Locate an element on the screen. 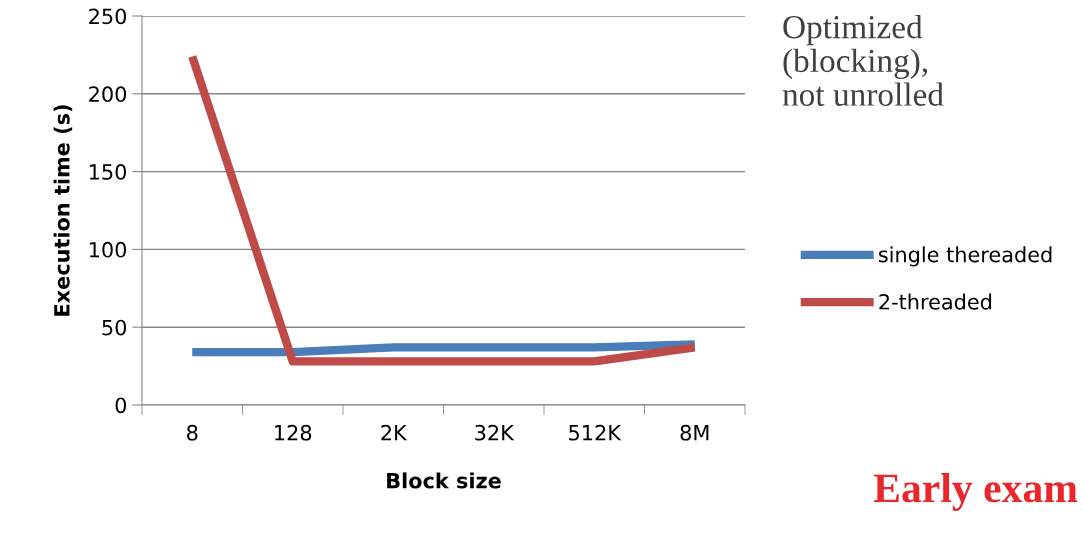  y-tick-label: 200 is located at coordinates (108, 94).